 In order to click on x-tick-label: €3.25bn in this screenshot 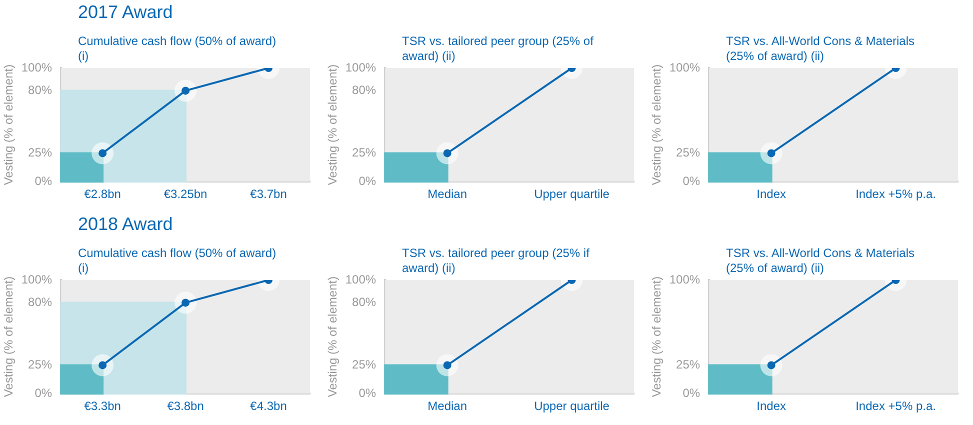, I will do `click(186, 194)`.